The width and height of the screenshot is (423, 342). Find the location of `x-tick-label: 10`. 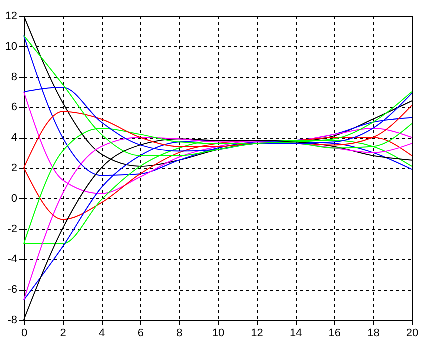

x-tick-label: 10 is located at coordinates (218, 334).